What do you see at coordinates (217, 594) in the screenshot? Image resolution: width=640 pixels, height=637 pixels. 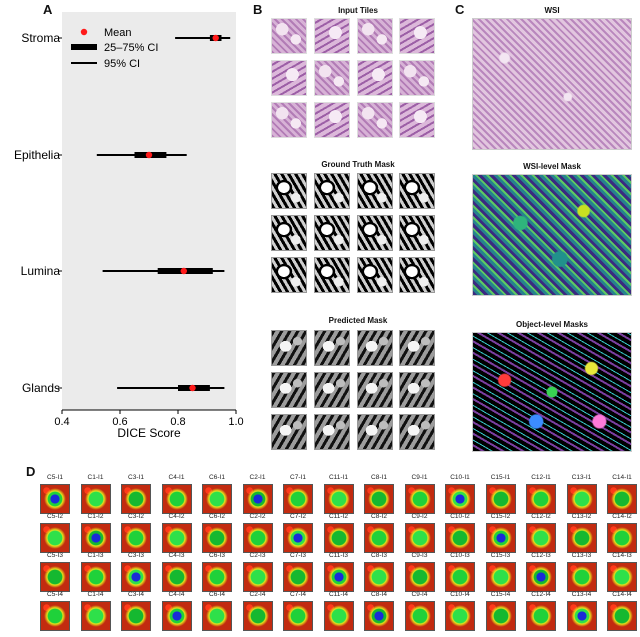 I see `cluster-image-label: C6-I4` at bounding box center [217, 594].